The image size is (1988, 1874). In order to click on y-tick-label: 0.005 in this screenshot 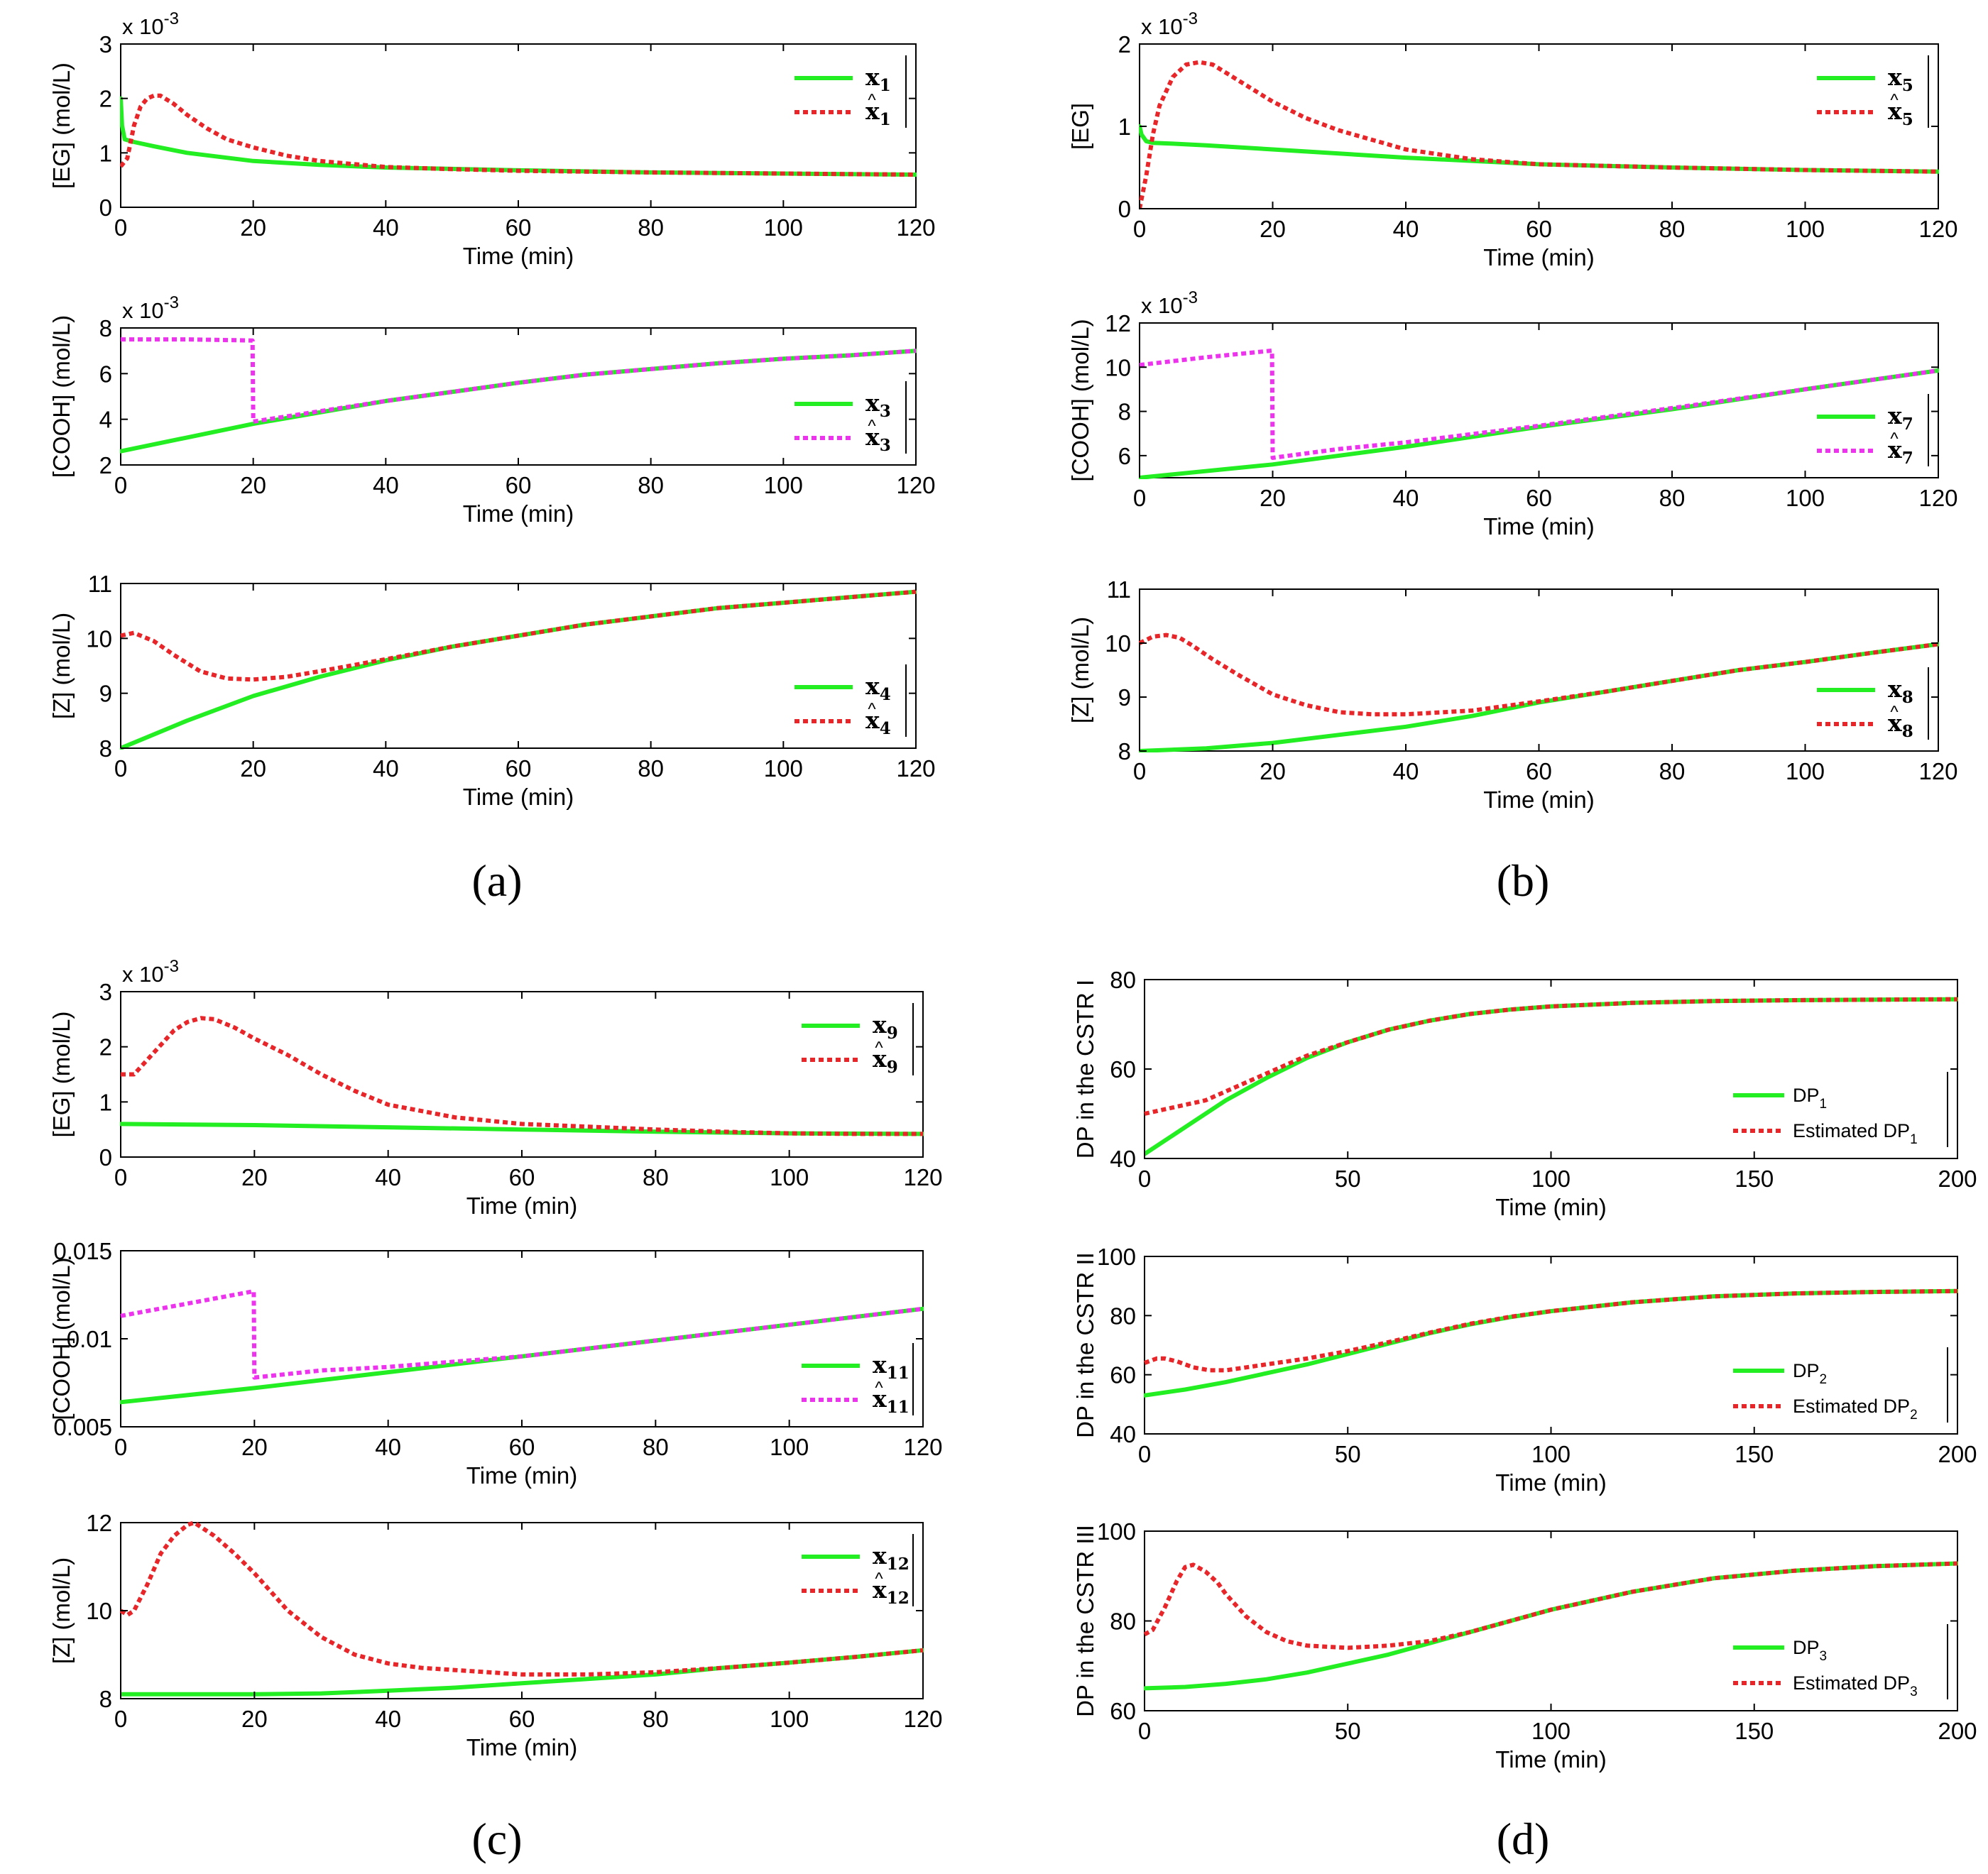, I will do `click(82, 1427)`.